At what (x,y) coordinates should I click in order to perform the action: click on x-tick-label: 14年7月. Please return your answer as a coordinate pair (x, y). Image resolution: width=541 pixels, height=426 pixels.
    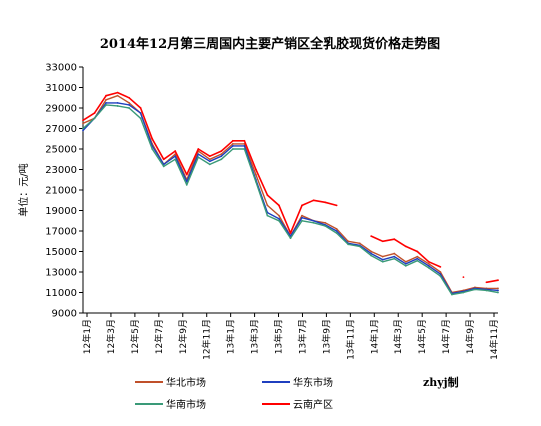
    Looking at the image, I should click on (446, 336).